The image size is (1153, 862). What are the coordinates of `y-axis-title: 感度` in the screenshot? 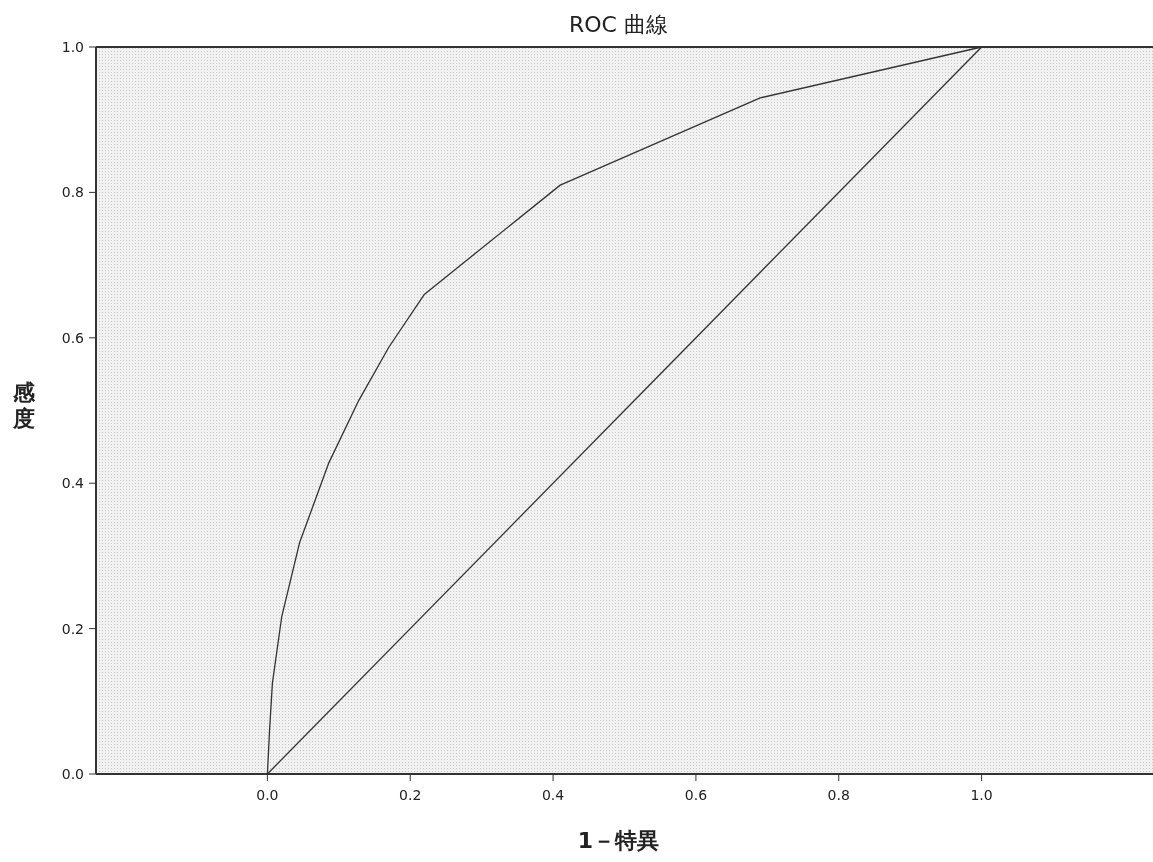 It's located at (24, 405).